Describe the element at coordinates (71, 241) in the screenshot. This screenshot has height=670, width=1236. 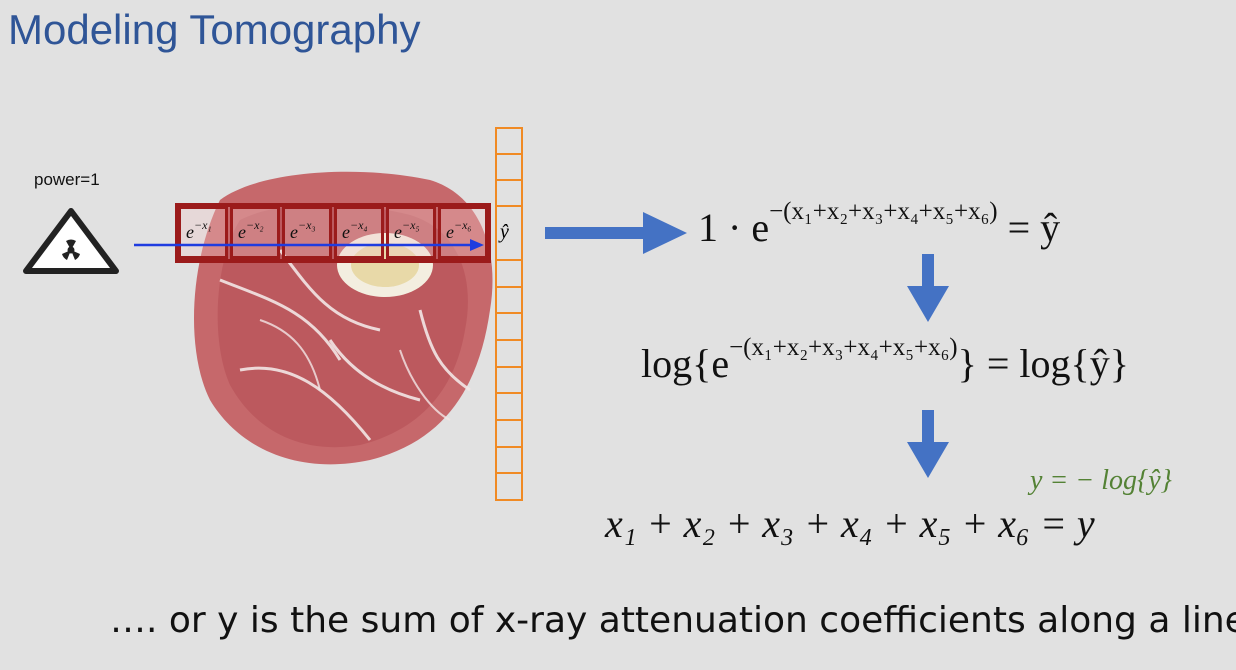
I see `radiation-icon` at that location.